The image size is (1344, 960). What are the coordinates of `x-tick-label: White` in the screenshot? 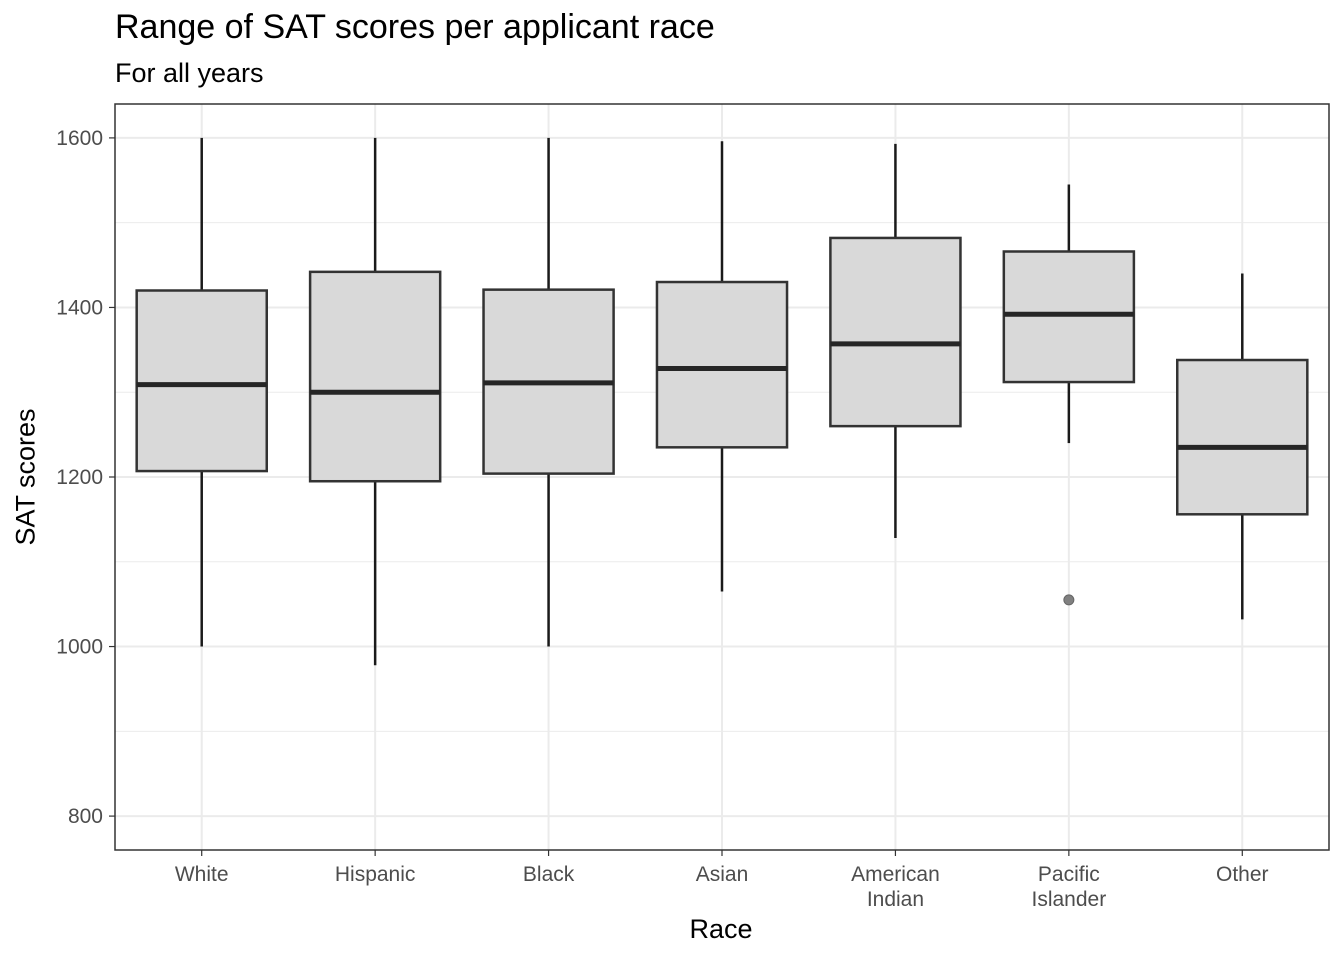 It's located at (202, 874).